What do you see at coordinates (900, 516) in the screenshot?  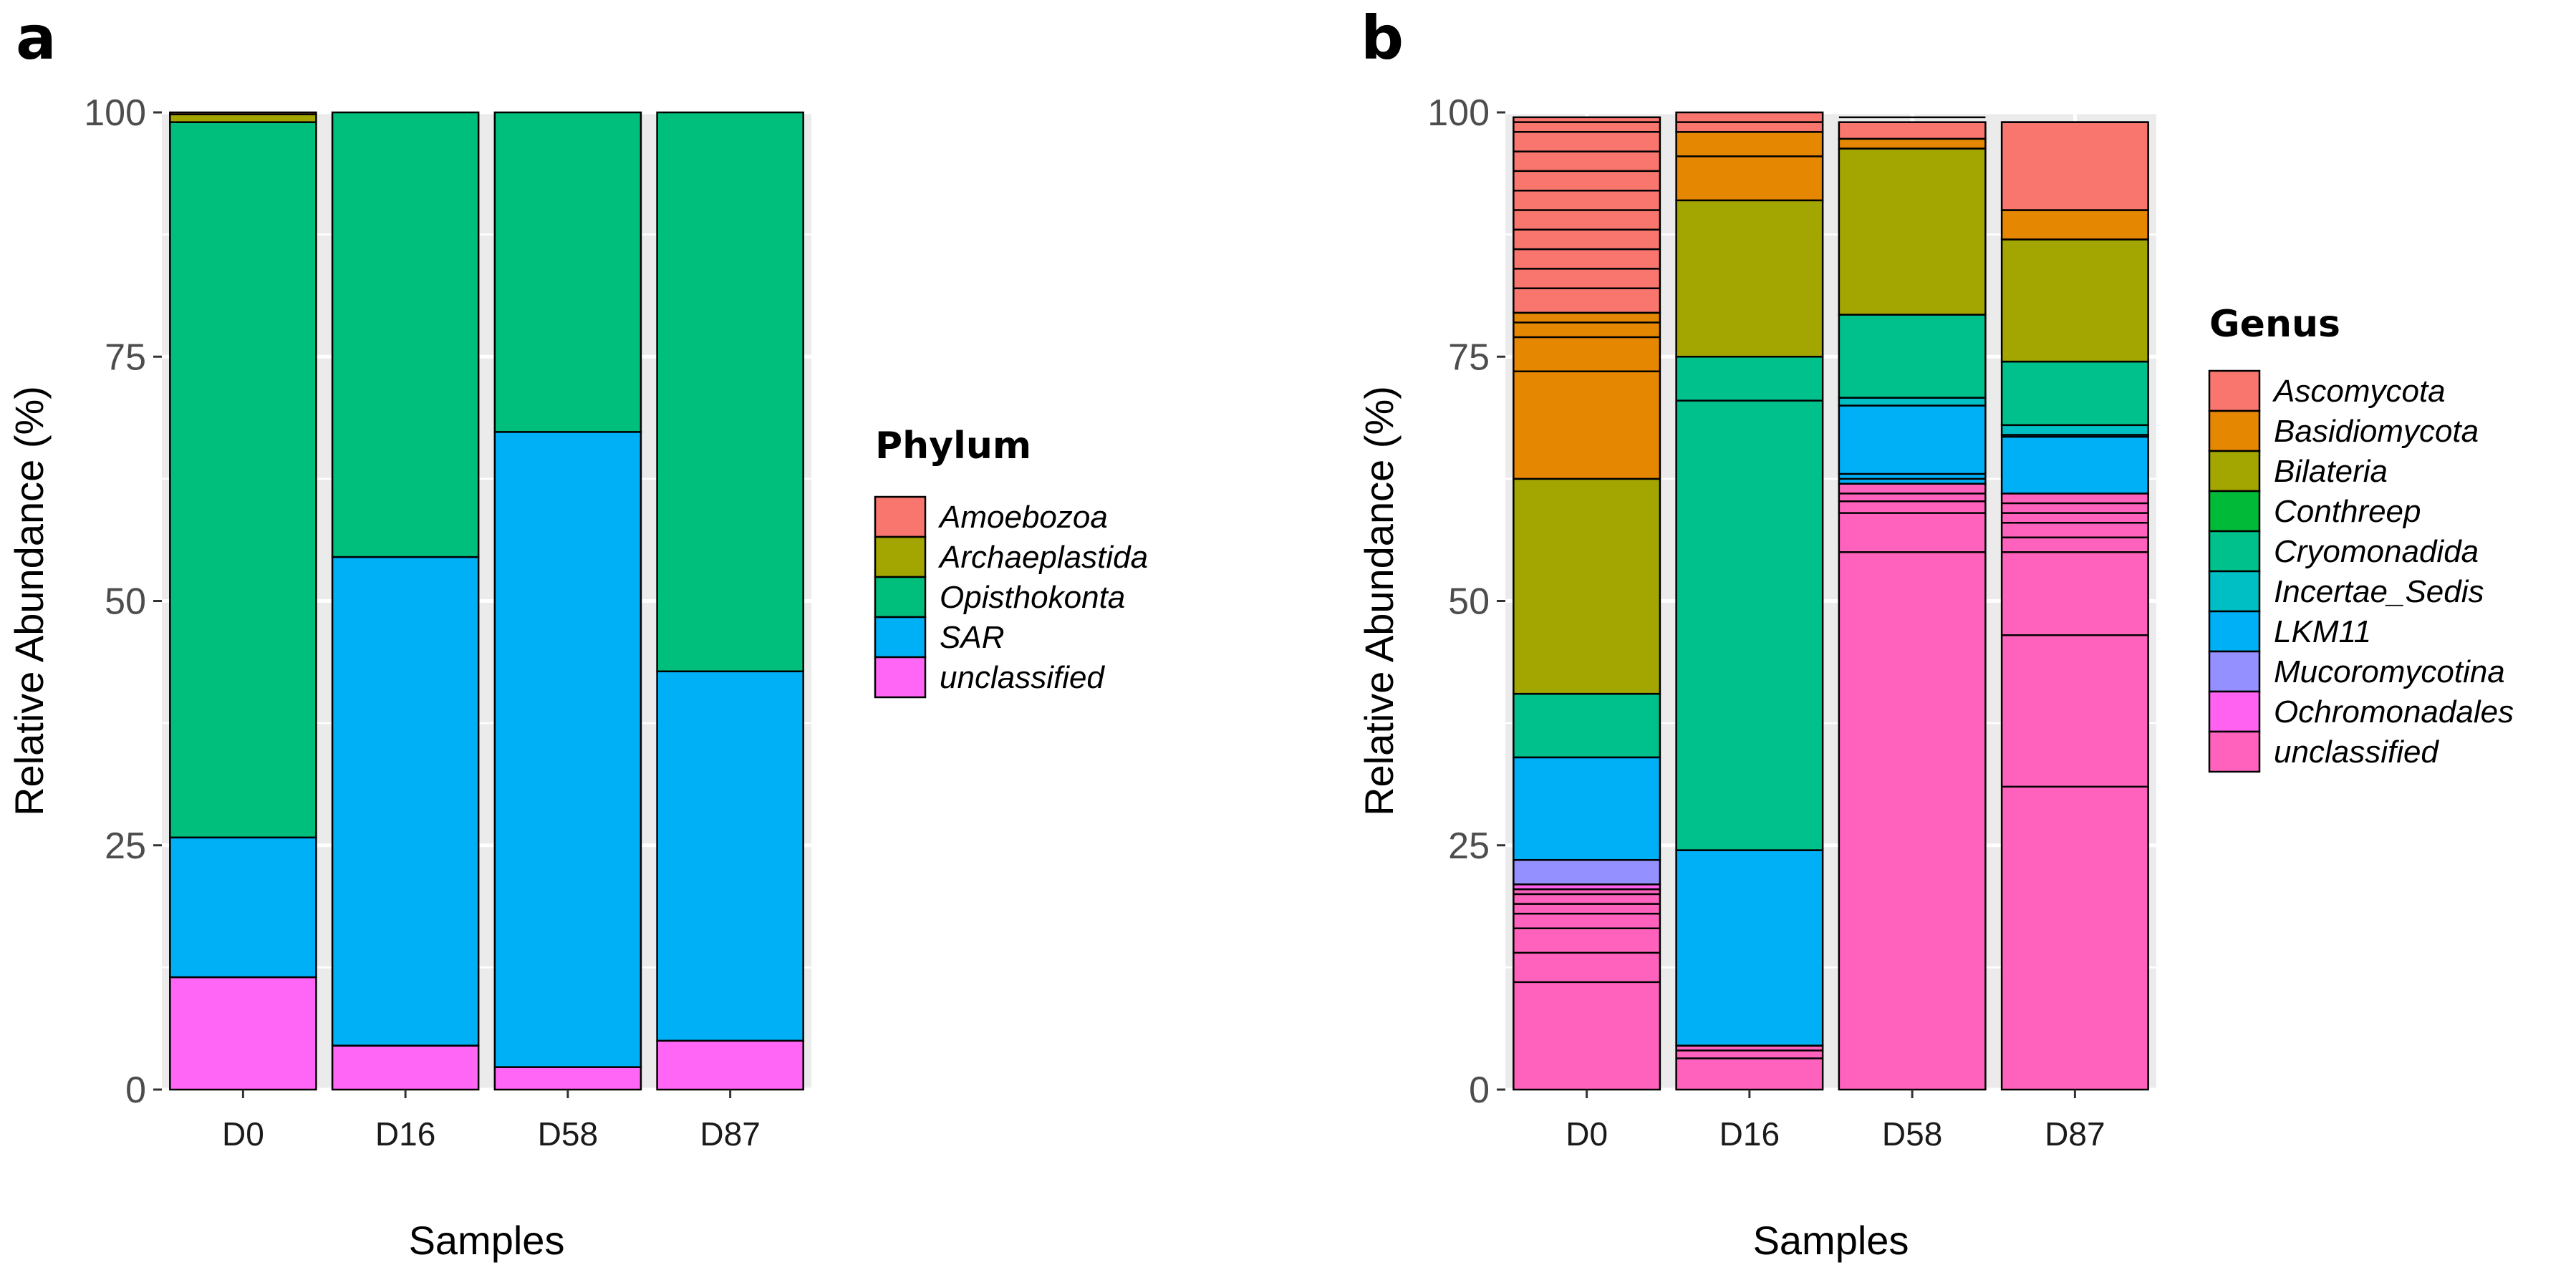 I see `legend-swatch-amoebozoa` at bounding box center [900, 516].